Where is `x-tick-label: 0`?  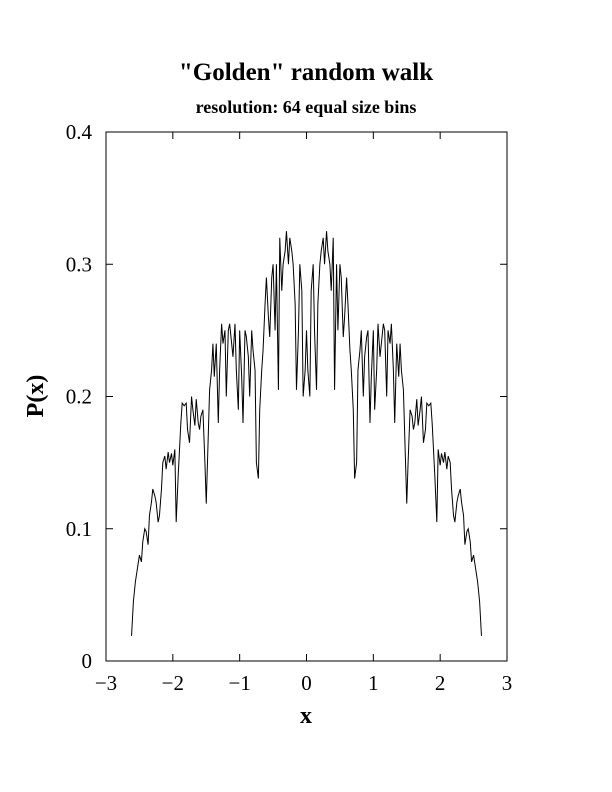 x-tick-label: 0 is located at coordinates (306, 683).